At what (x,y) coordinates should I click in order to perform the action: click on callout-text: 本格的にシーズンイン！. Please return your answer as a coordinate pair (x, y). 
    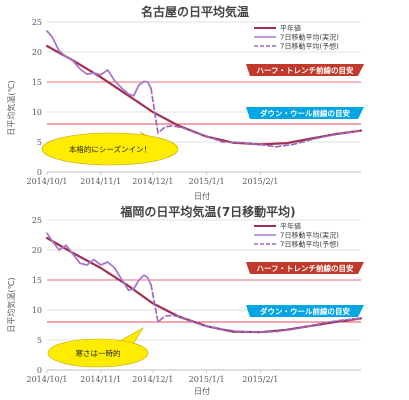
    Looking at the image, I should click on (110, 149).